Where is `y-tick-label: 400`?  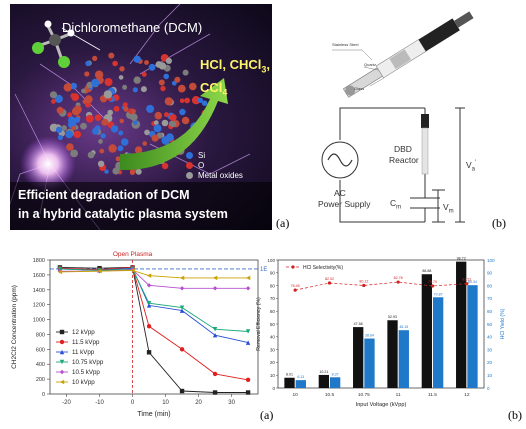 y-tick-label: 400 is located at coordinates (40, 365).